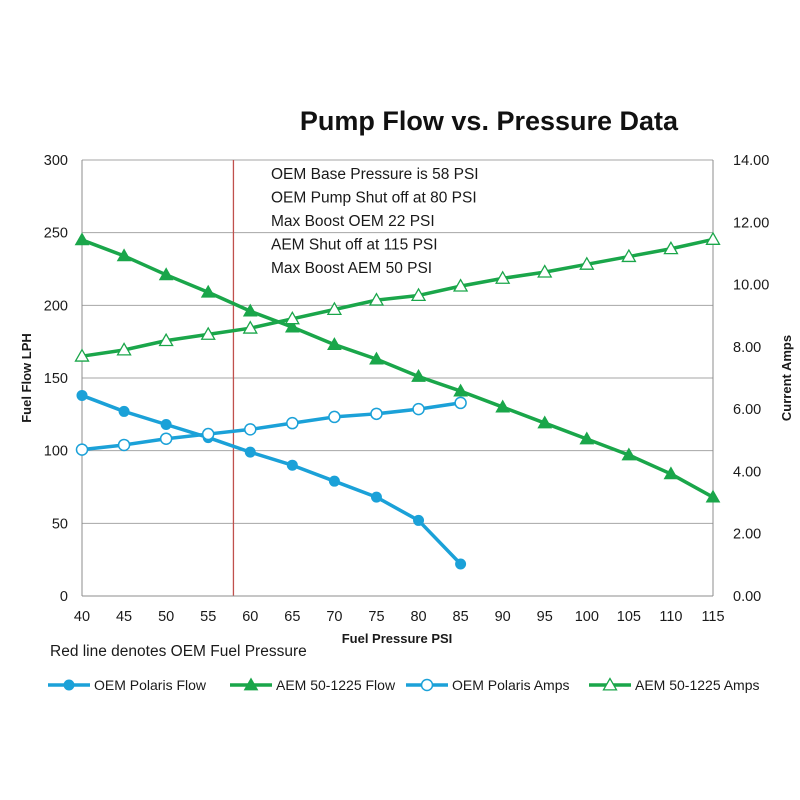 The height and width of the screenshot is (800, 800). Describe the element at coordinates (629, 617) in the screenshot. I see `x-tick-label: 105` at that location.